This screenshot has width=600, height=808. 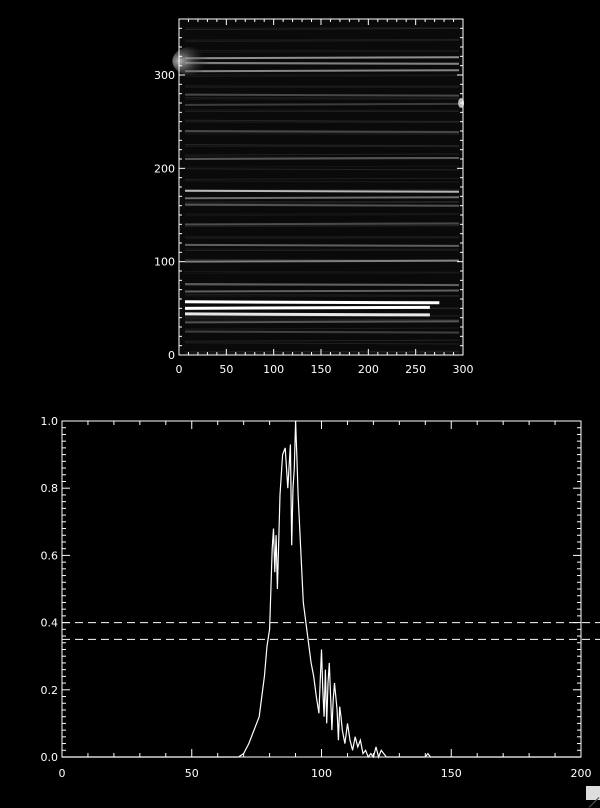 I want to click on heatmap-bright-spot, so click(x=190, y=61).